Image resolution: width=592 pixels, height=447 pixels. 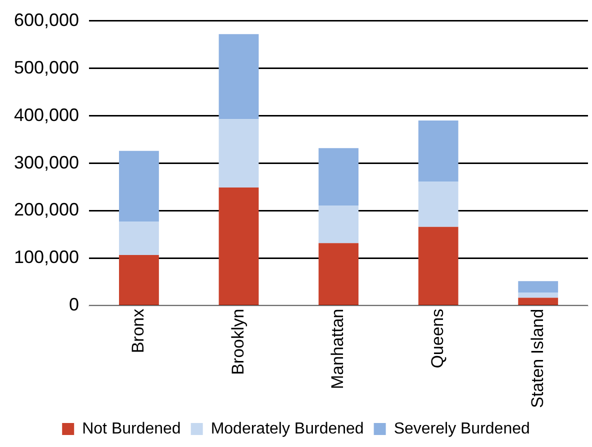 I want to click on y-tick-label: 200,000, so click(x=47, y=210).